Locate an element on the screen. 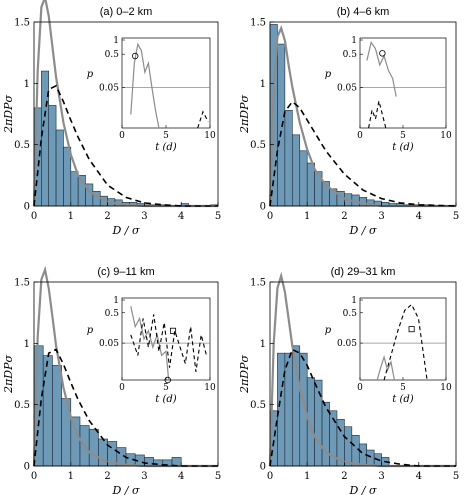 This screenshot has width=474, height=495. panel-title: (b) 4–6 km is located at coordinates (363, 12).